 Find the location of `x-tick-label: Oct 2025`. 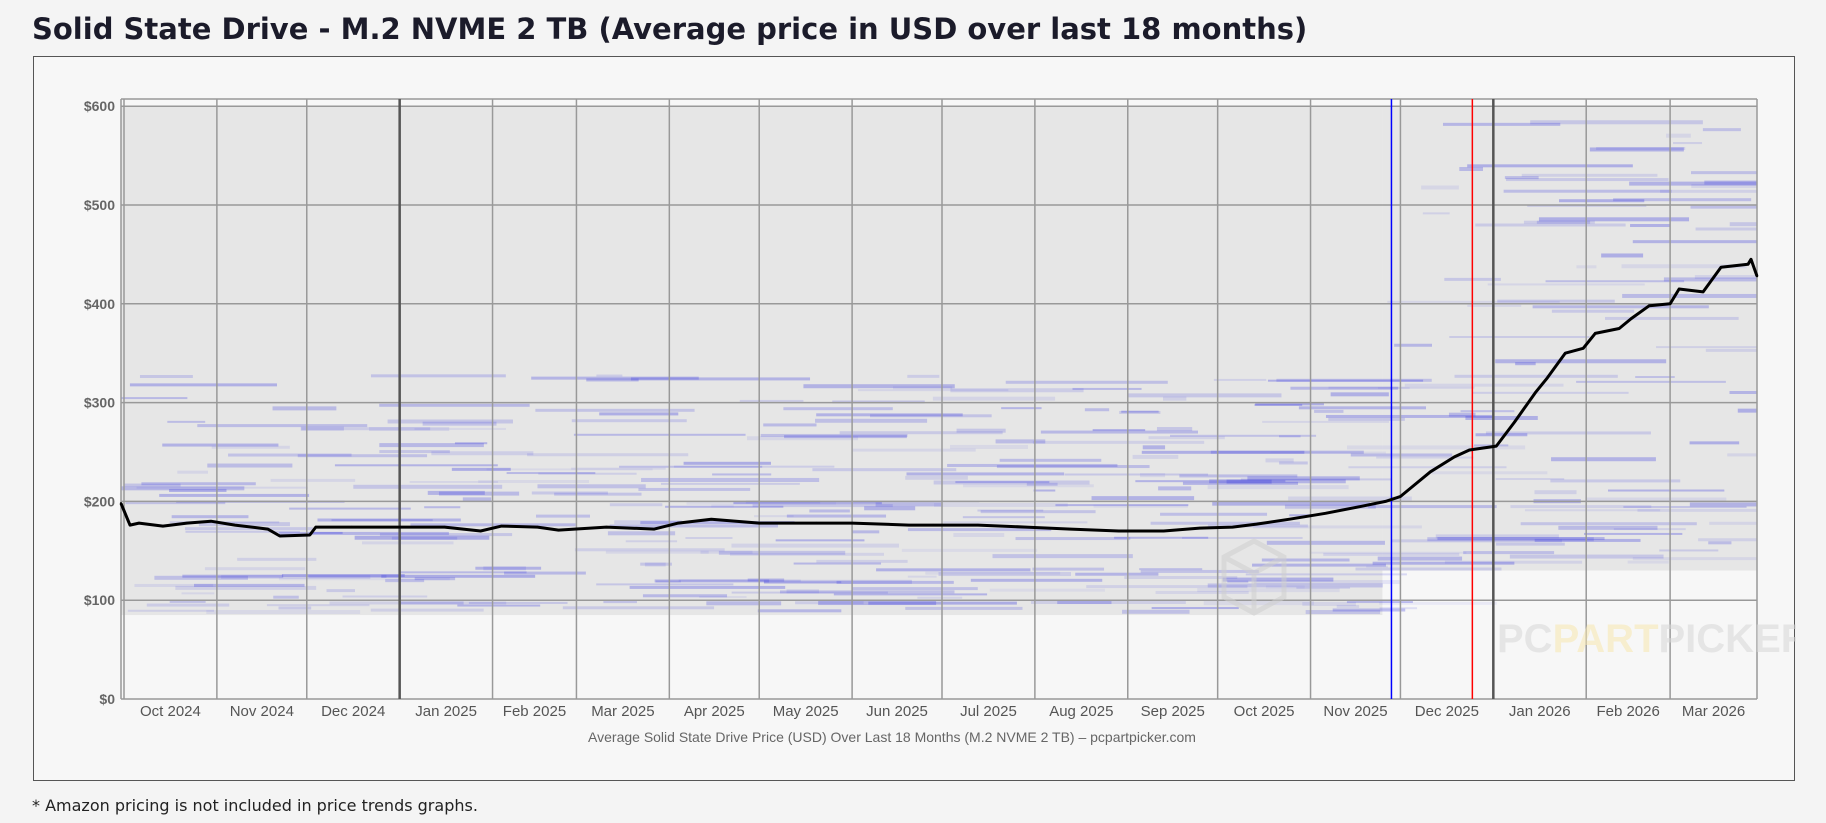

x-tick-label: Oct 2025 is located at coordinates (1264, 711).